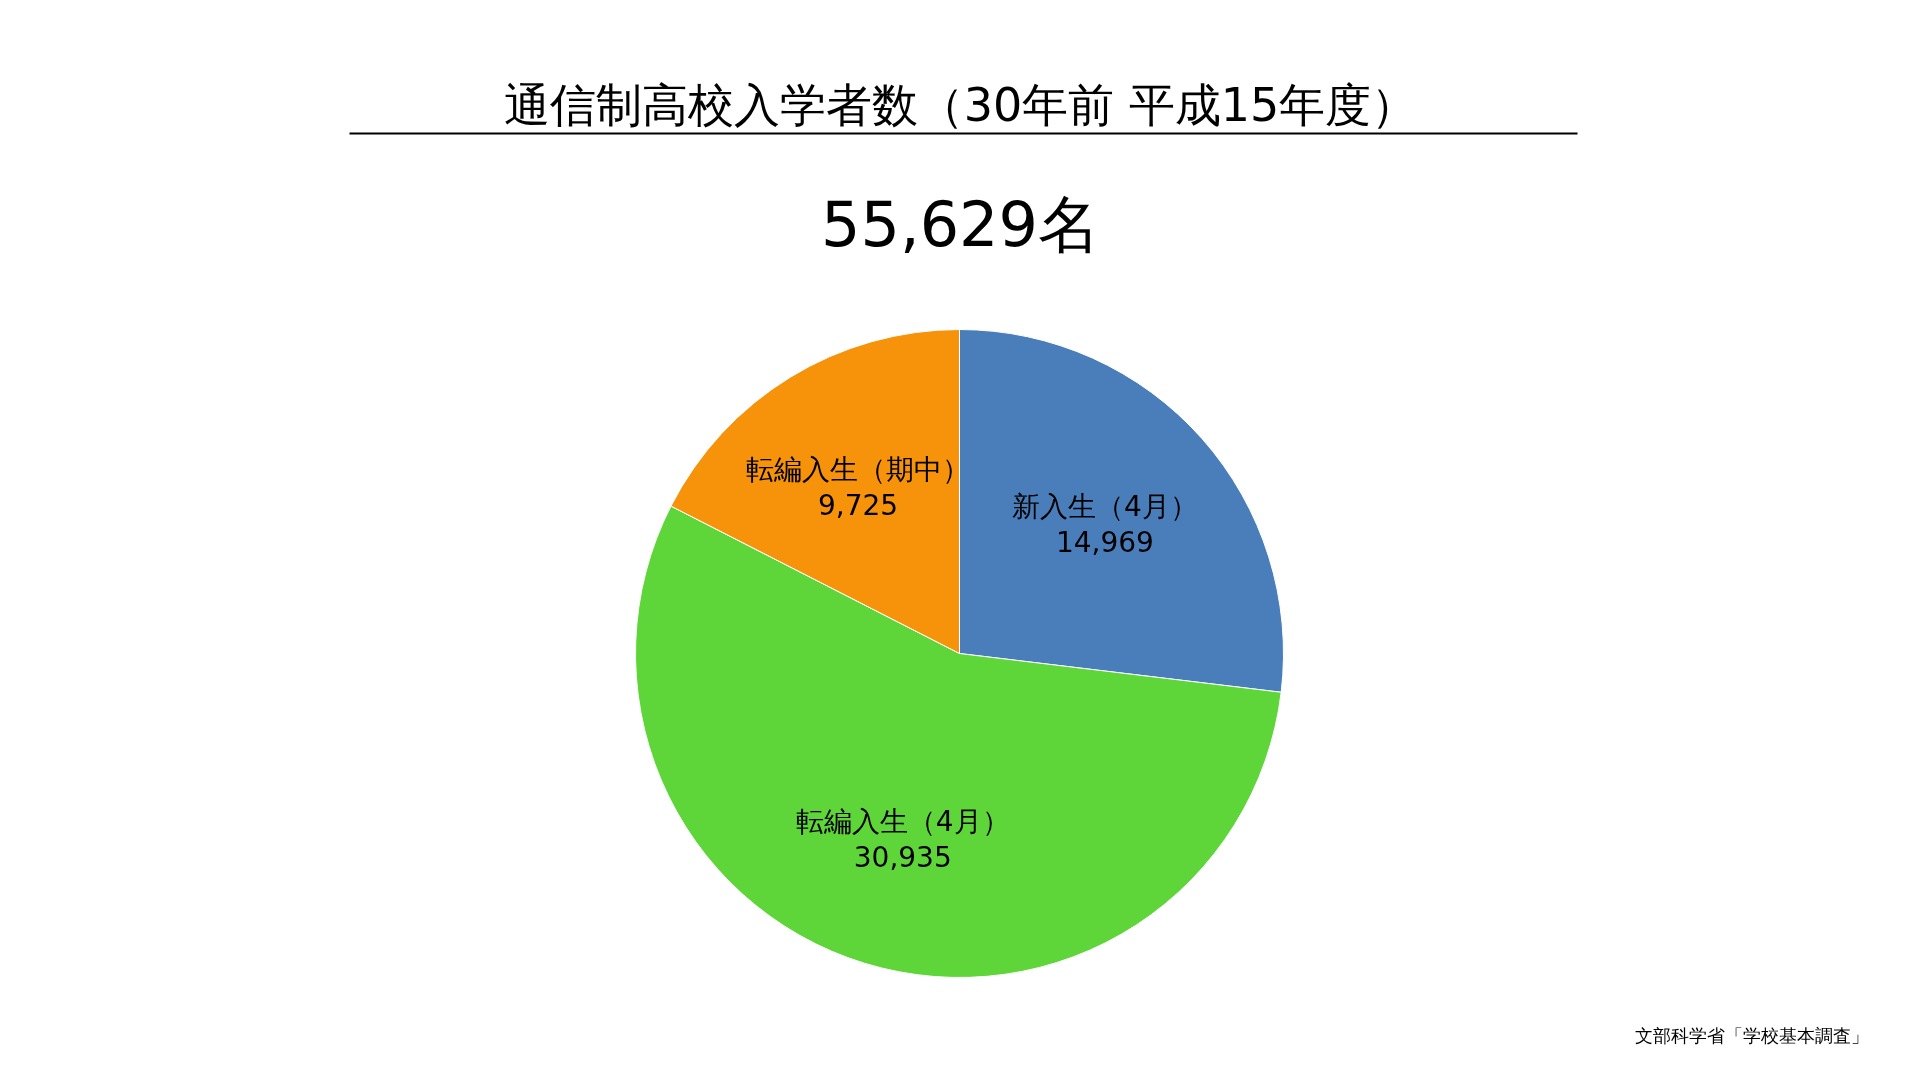 Image resolution: width=1920 pixels, height=1080 pixels. I want to click on slice-label: 新入生（4月）, so click(1105, 506).